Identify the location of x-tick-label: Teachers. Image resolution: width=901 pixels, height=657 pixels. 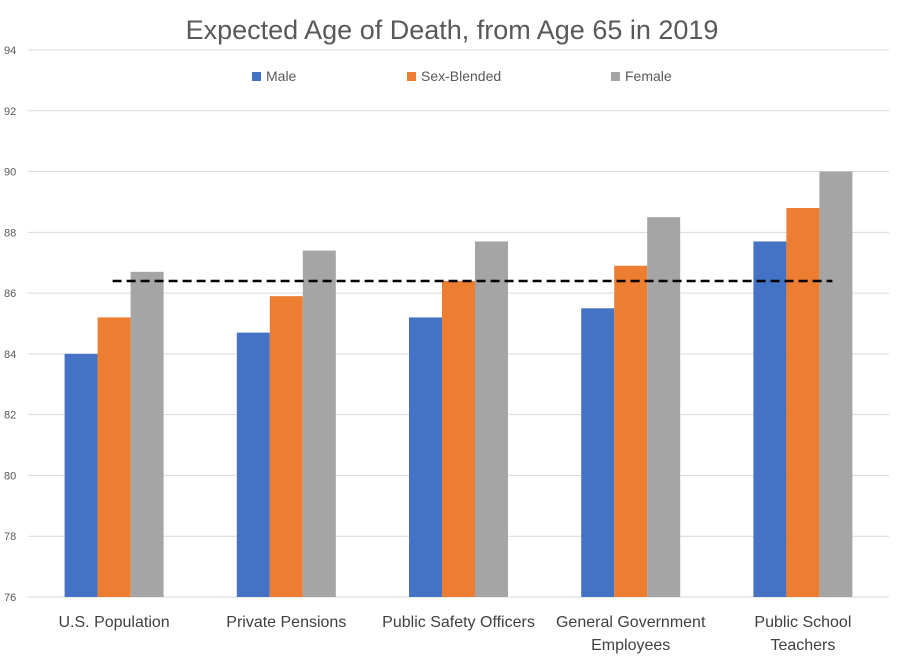
(802, 645).